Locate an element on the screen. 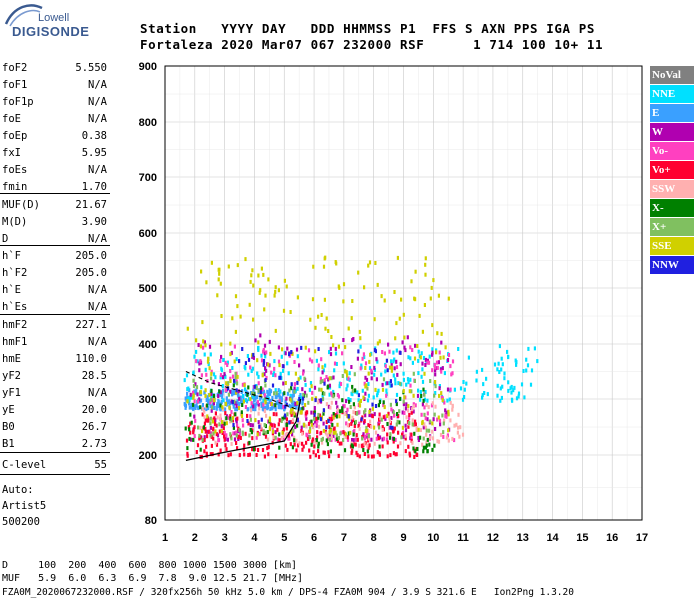 The height and width of the screenshot is (600, 700). param-row-foe: foE N/A is located at coordinates (54, 120).